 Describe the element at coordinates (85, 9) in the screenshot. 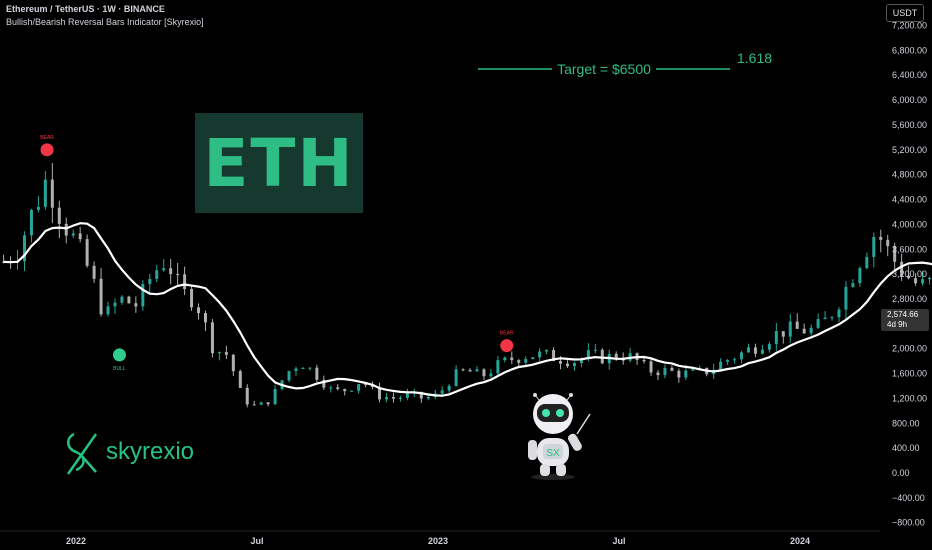

I see `symbol-title: Ethereum / TetherUS · 1W · BINANCE` at that location.